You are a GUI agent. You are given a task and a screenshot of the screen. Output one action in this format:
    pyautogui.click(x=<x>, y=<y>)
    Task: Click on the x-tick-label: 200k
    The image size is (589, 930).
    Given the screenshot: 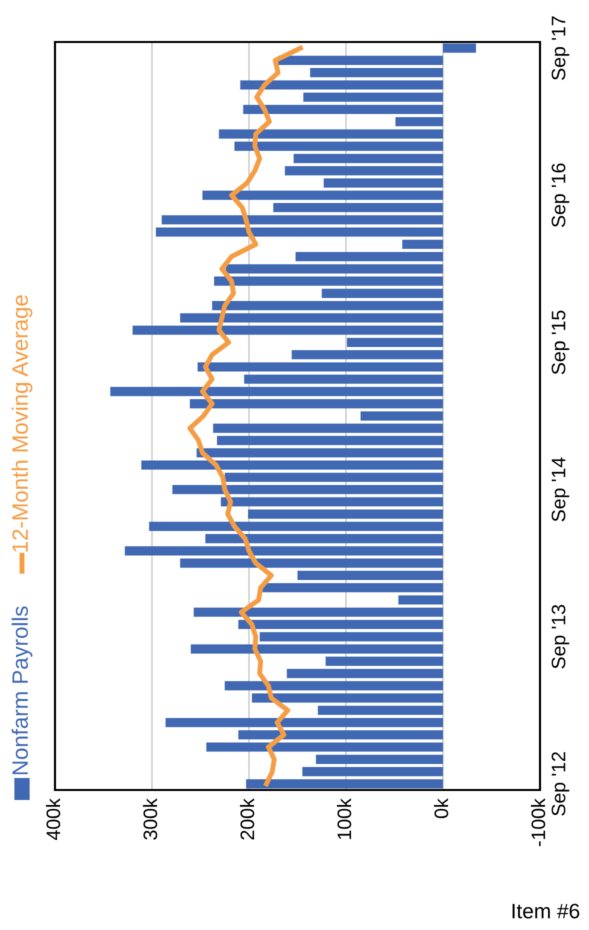 What is the action you would take?
    pyautogui.click(x=247, y=819)
    